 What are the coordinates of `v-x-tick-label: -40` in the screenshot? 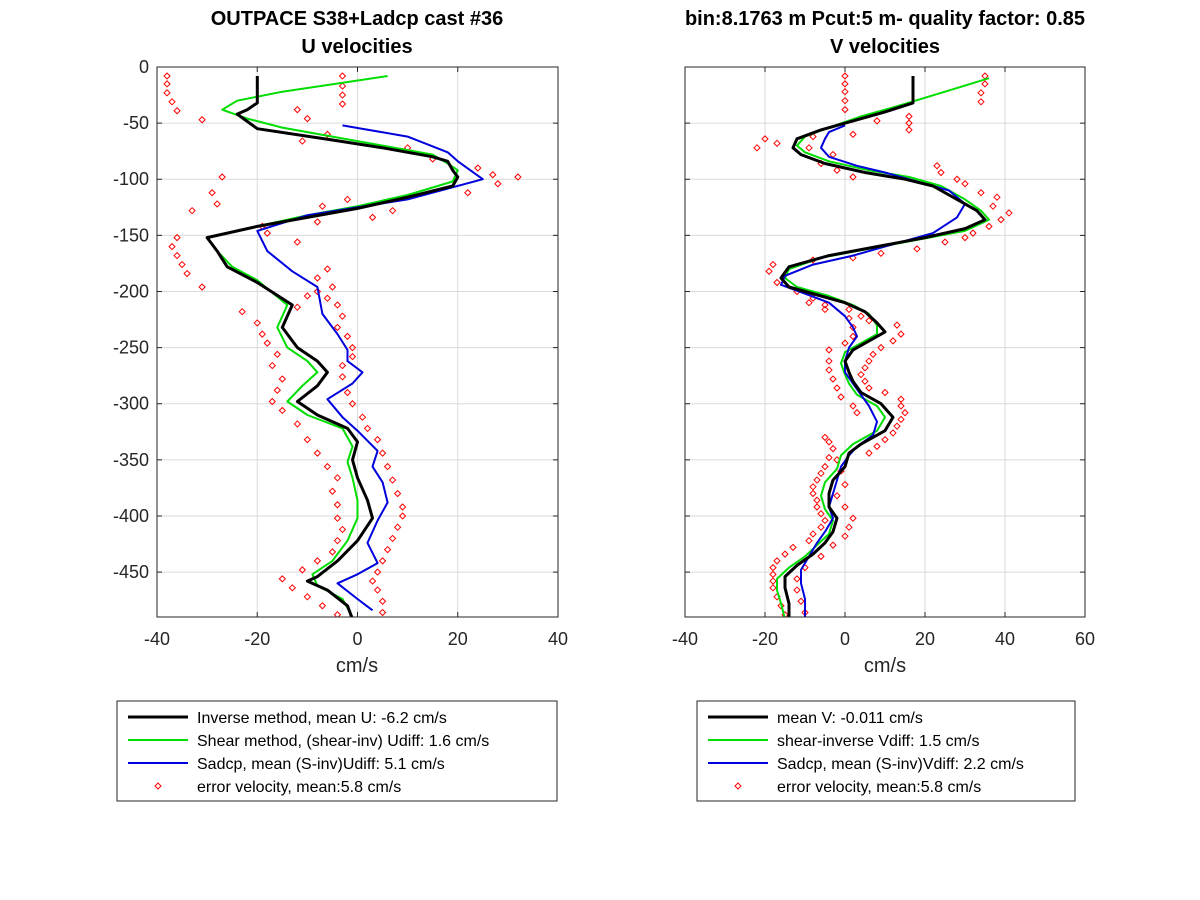 It's located at (685, 639).